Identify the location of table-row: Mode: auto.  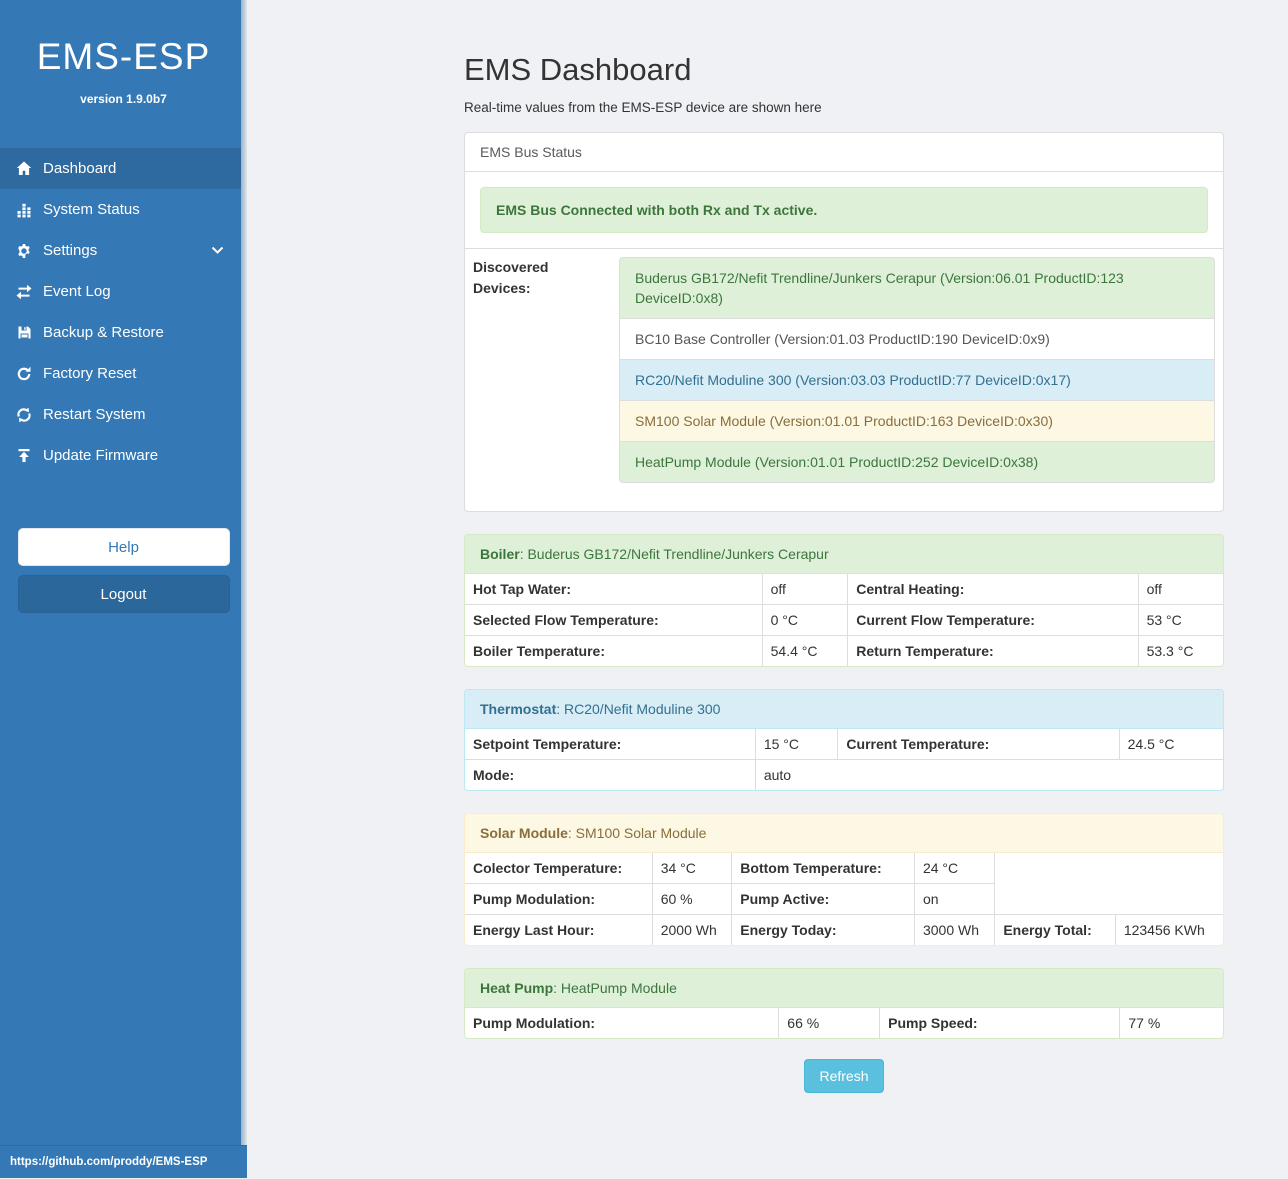
(844, 775).